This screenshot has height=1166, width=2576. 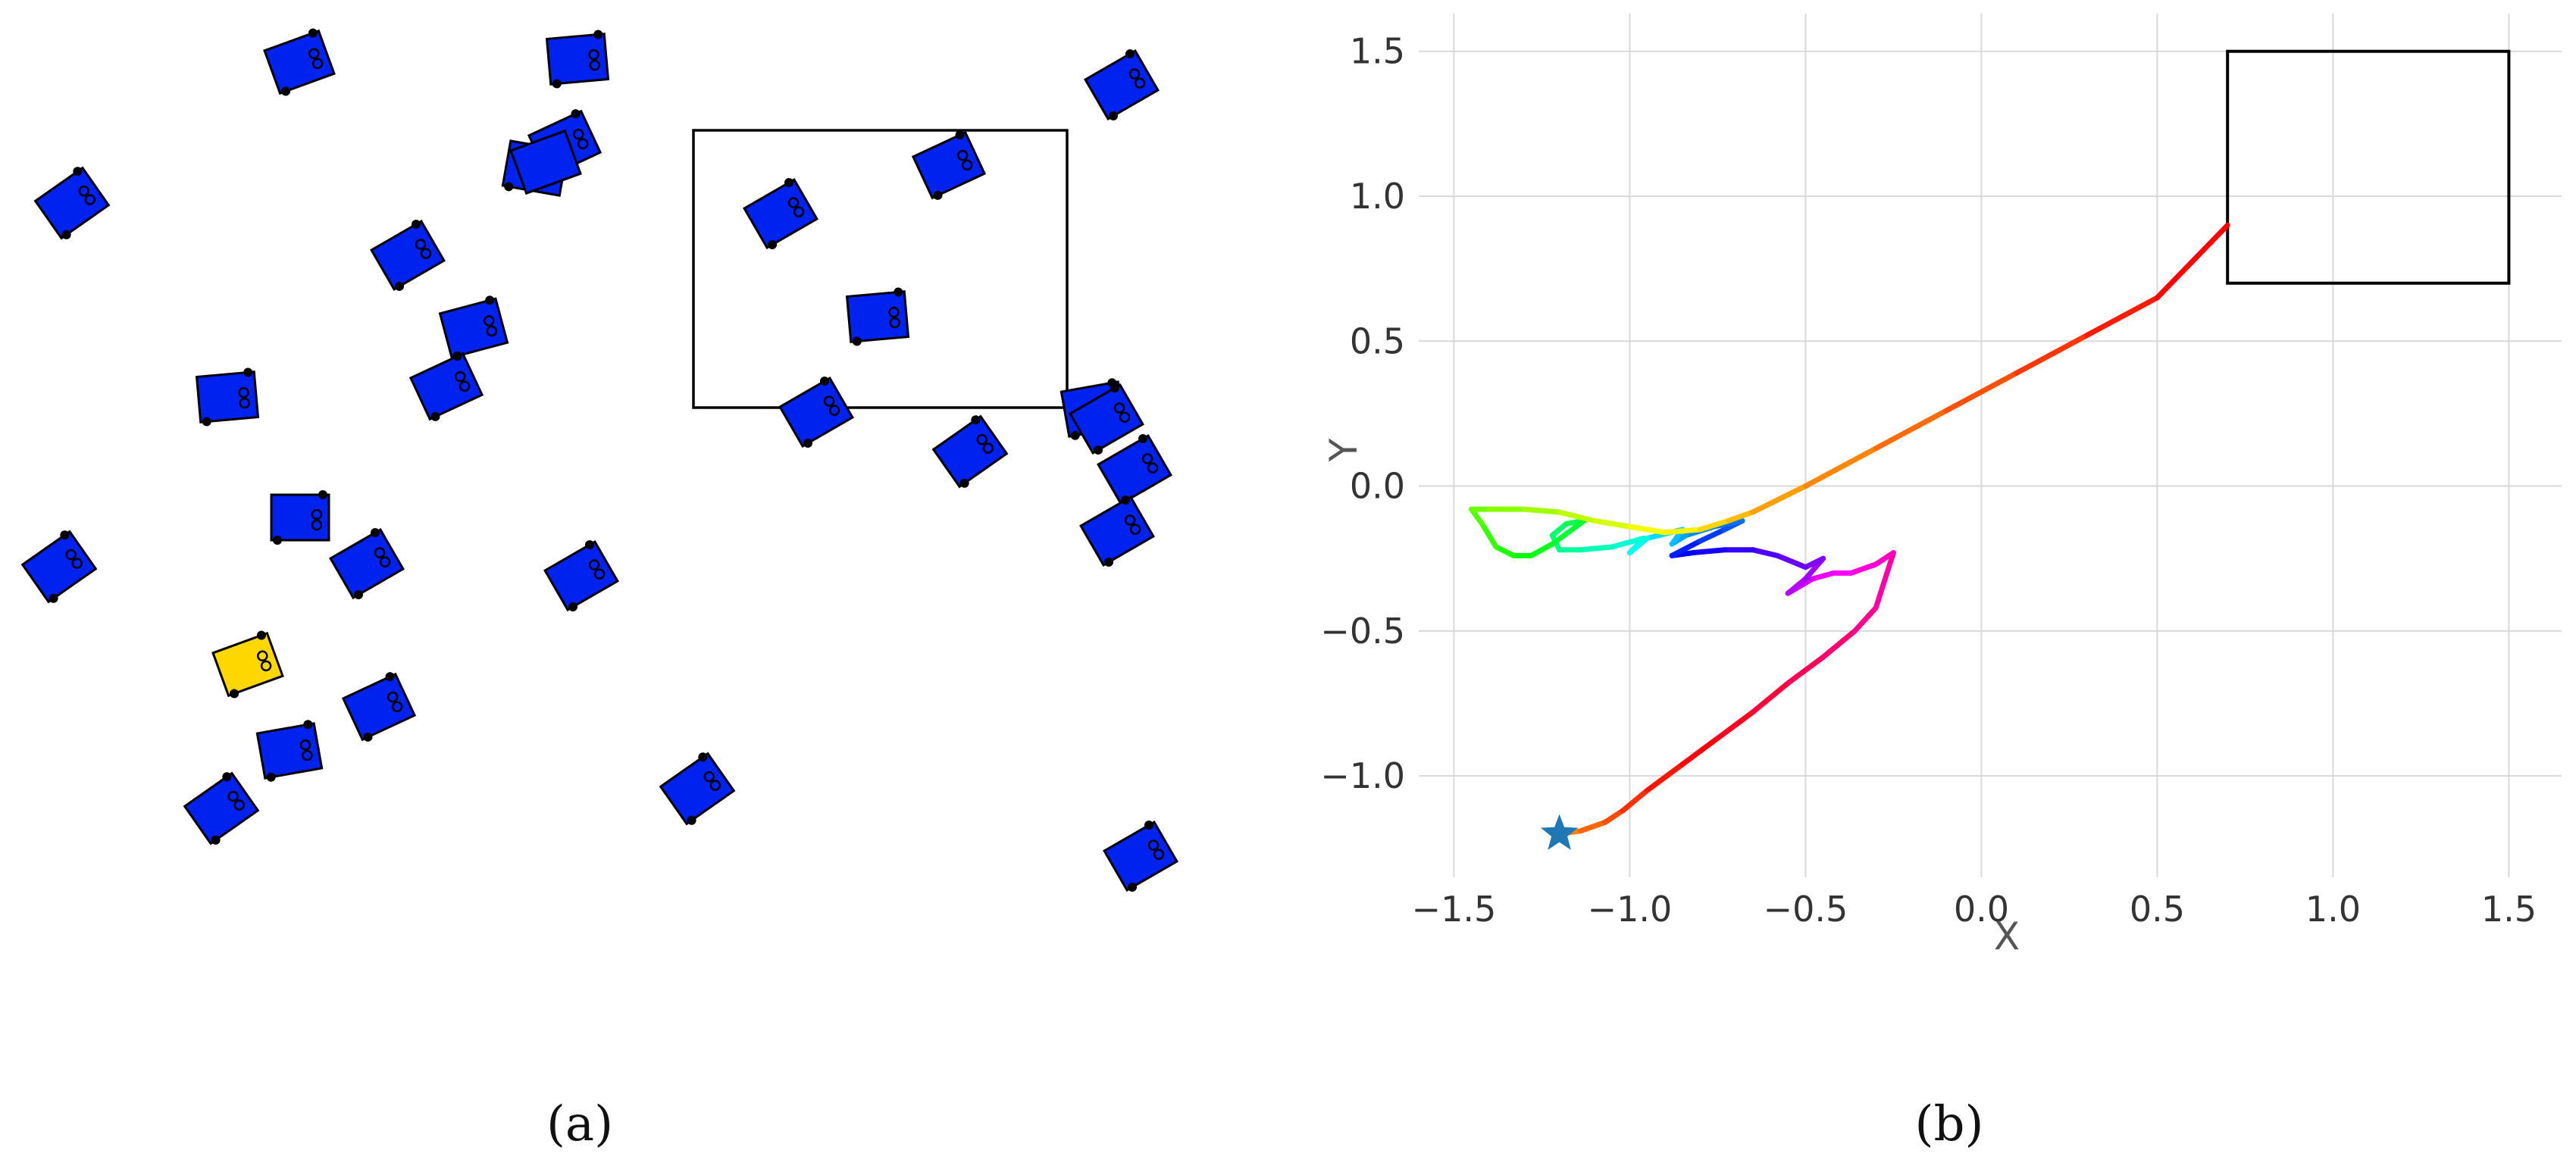 What do you see at coordinates (1806, 909) in the screenshot?
I see `x-tick-label: −0.5` at bounding box center [1806, 909].